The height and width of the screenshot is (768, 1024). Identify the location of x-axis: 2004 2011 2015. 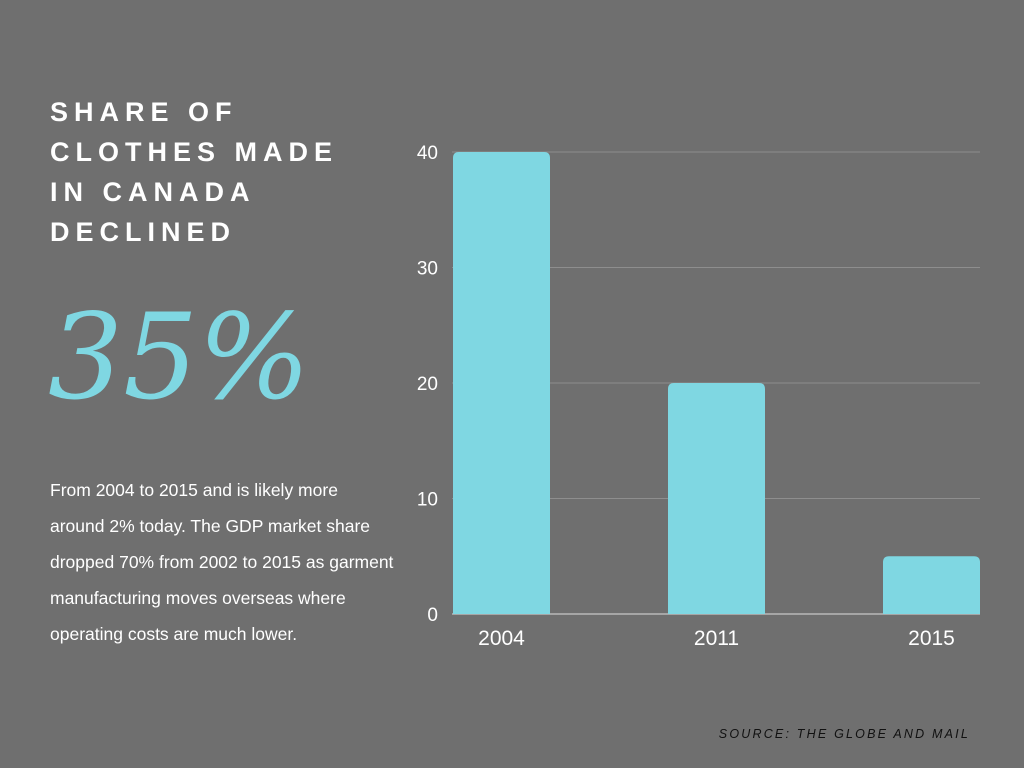
(716, 638).